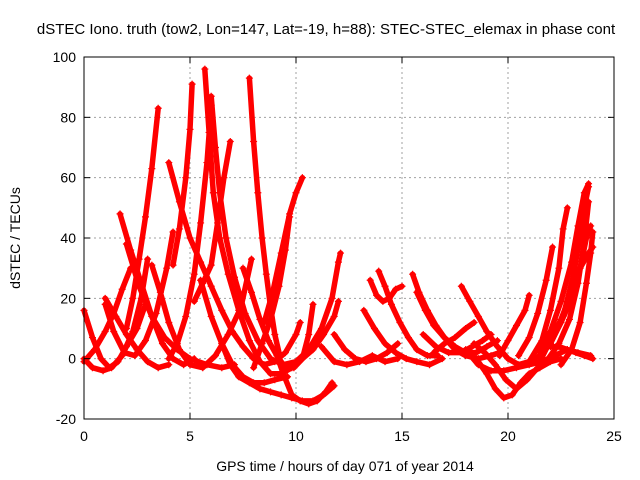 The image size is (640, 480). I want to click on y-tick-label: 40, so click(68, 238).